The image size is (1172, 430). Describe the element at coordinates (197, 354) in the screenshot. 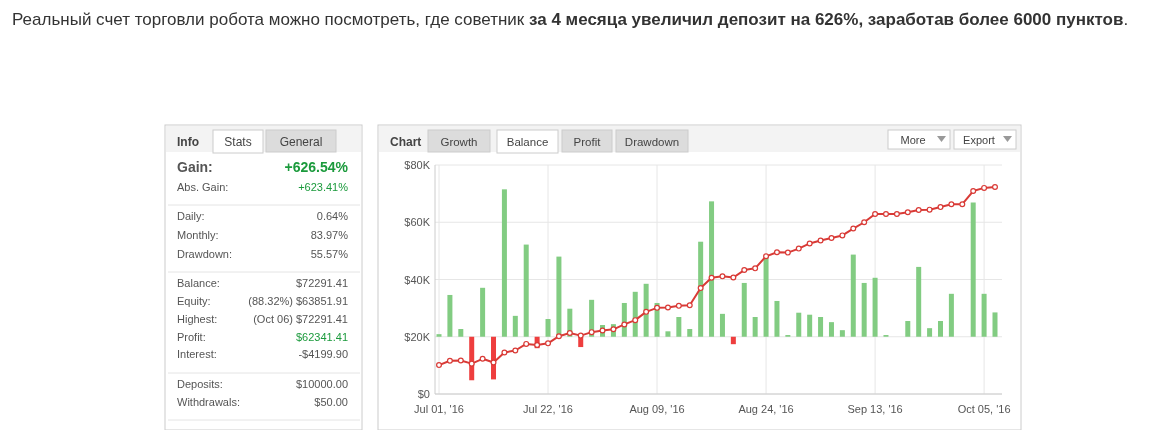

I see `text: Interest:` at that location.